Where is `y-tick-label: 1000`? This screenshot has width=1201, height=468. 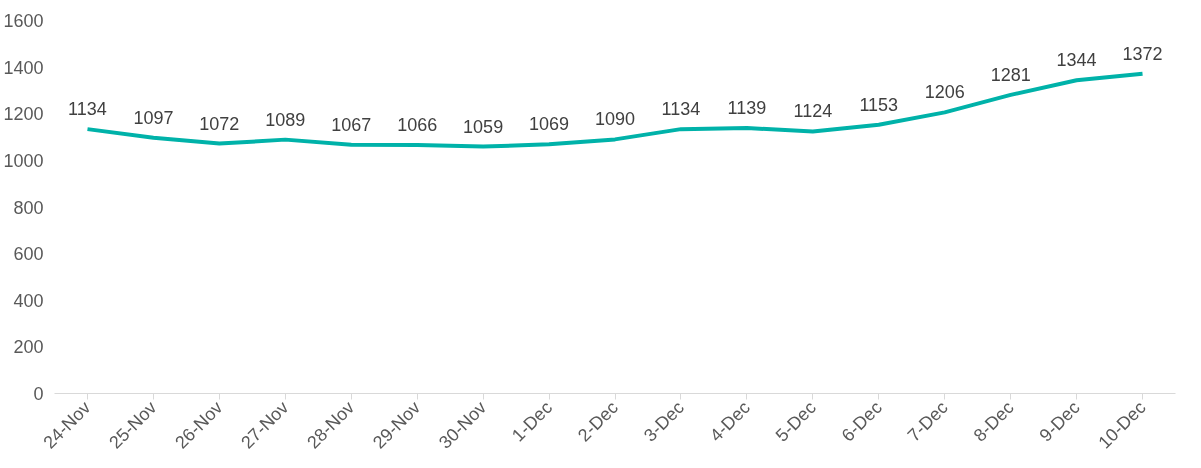
y-tick-label: 1000 is located at coordinates (23, 160).